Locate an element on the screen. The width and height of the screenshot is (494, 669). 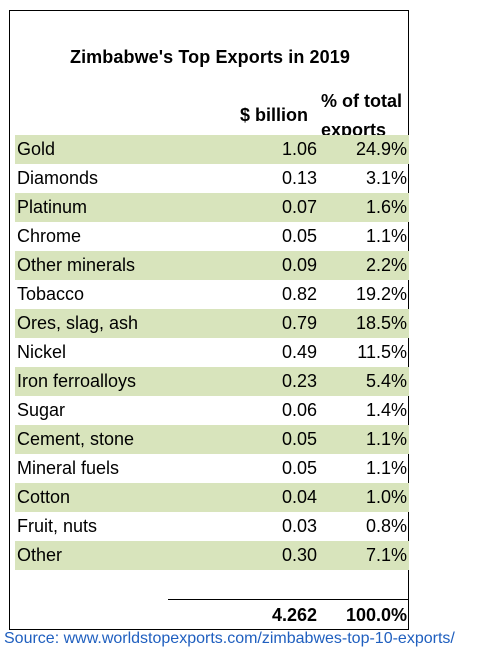
row-name: Cotton is located at coordinates (44, 497).